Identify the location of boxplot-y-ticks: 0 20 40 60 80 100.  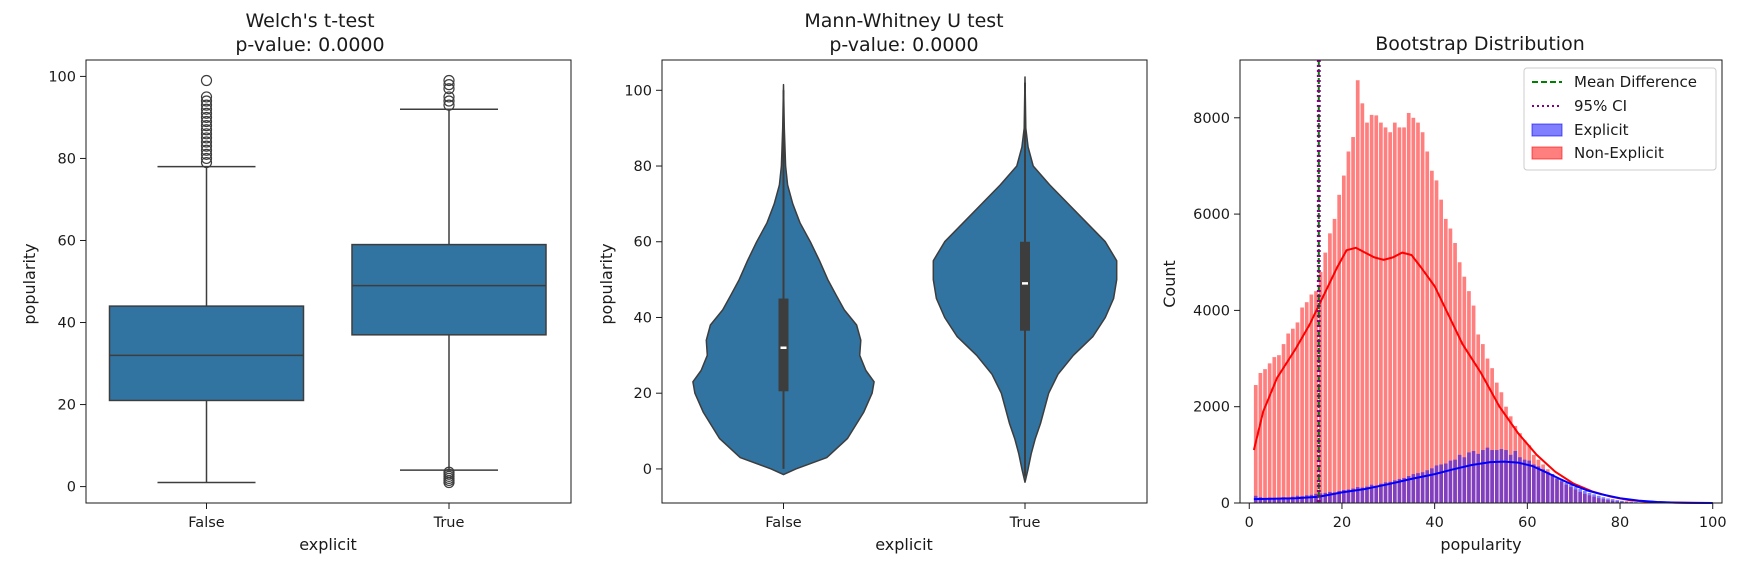
(67, 282).